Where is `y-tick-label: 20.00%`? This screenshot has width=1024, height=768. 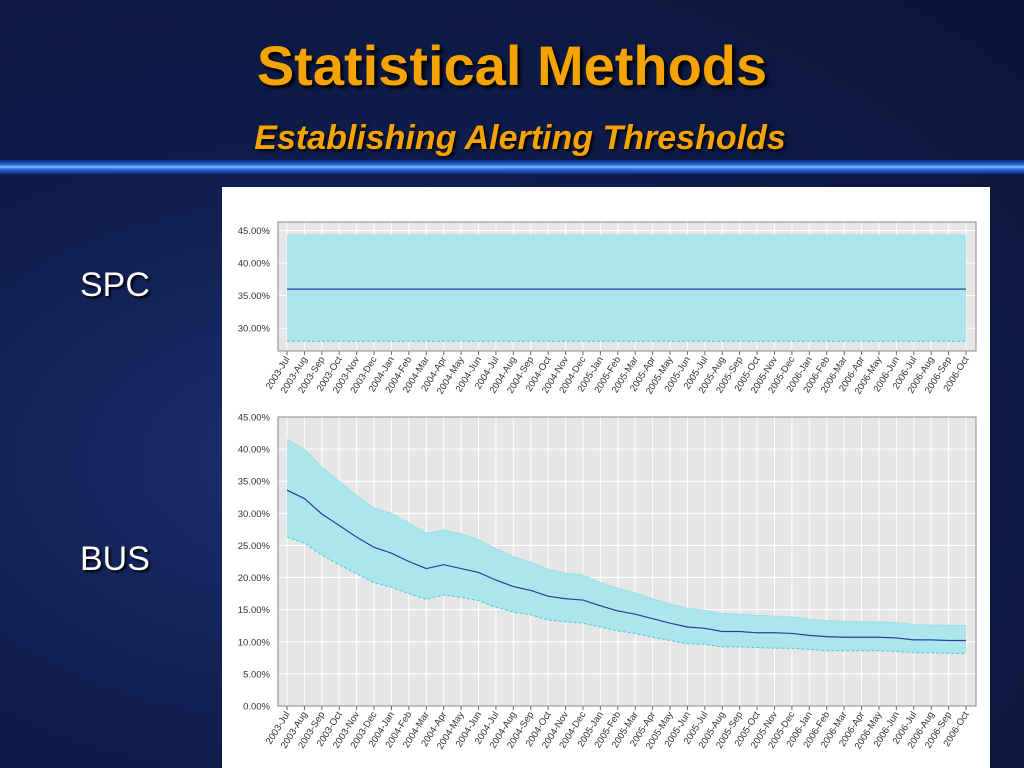 y-tick-label: 20.00% is located at coordinates (254, 578).